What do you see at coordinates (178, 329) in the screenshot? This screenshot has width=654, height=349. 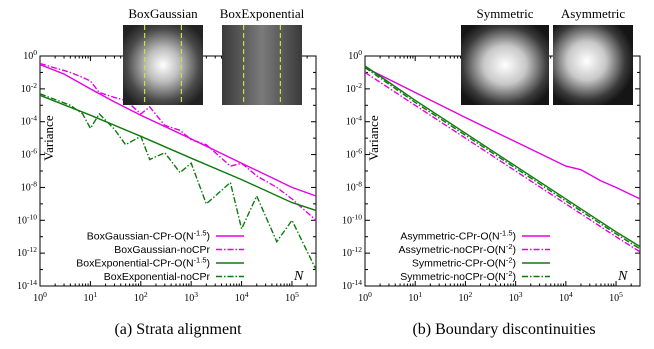 I see `panel-caption: (a) Strata alignment` at bounding box center [178, 329].